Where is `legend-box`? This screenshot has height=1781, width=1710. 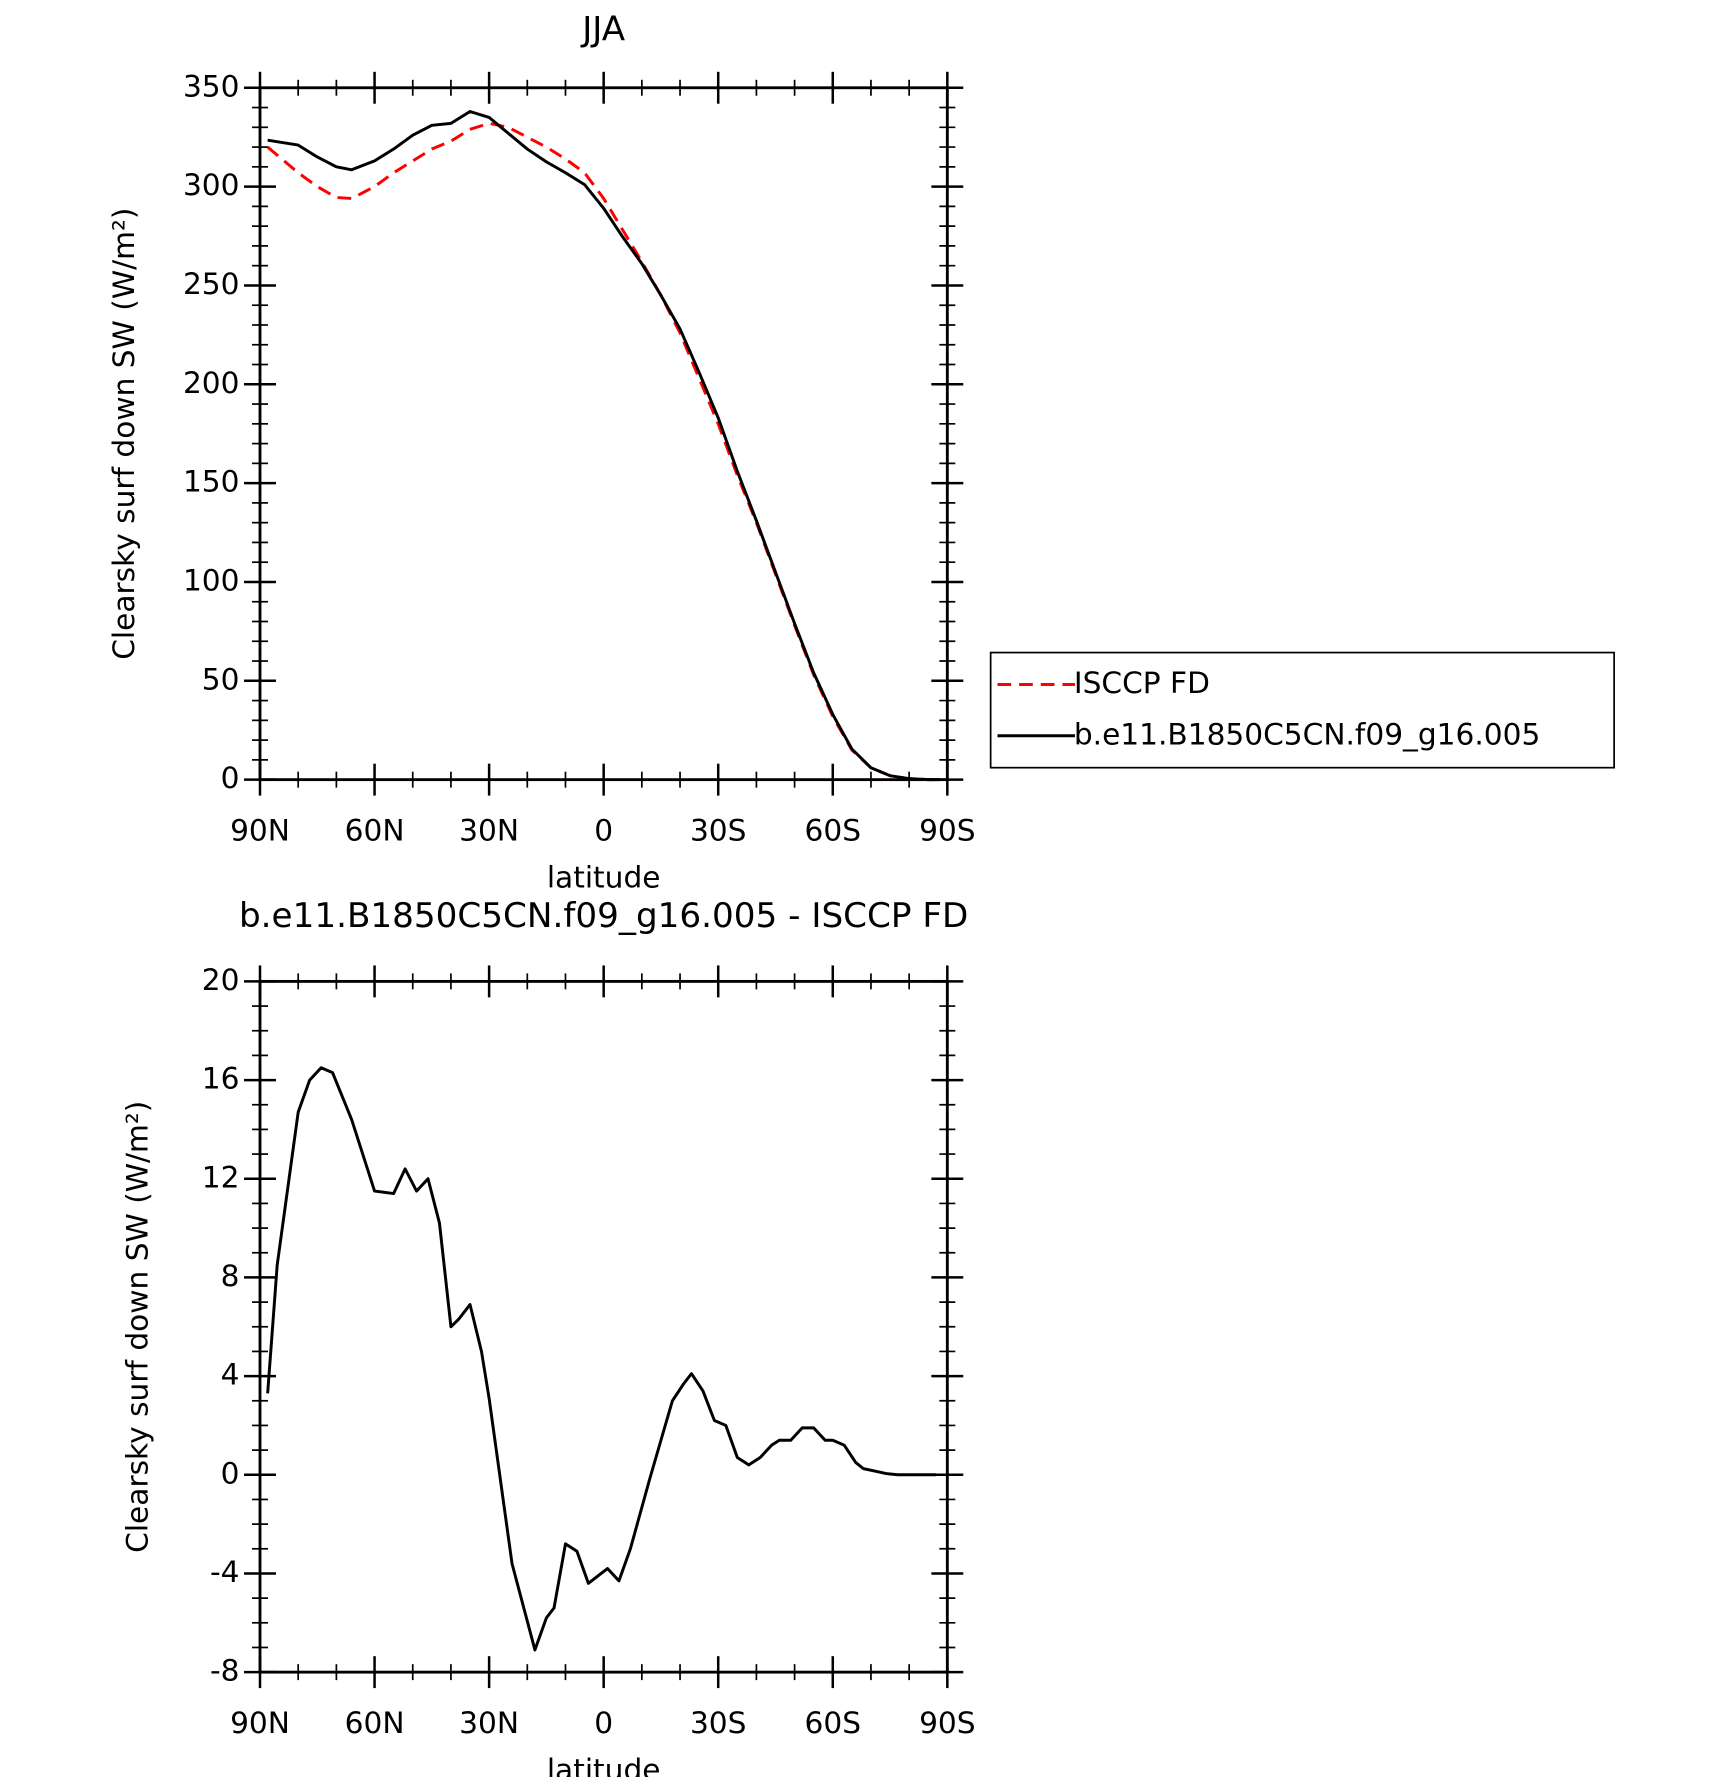
legend-box is located at coordinates (1302, 710).